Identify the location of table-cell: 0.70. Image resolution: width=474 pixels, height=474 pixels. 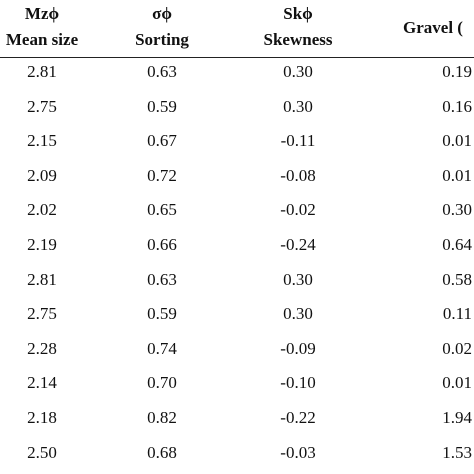
(162, 383).